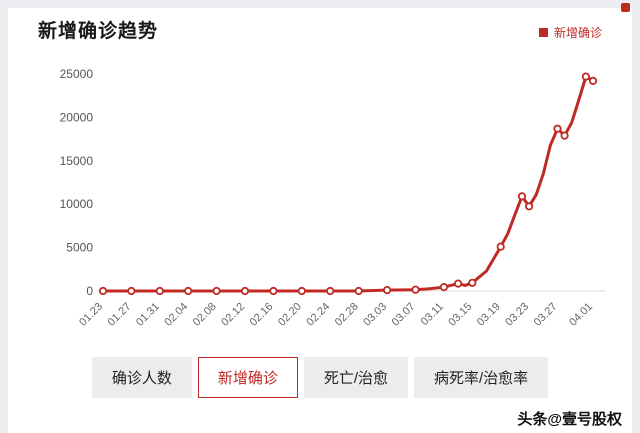  I want to click on x-axis-tick-label: 01.27, so click(120, 315).